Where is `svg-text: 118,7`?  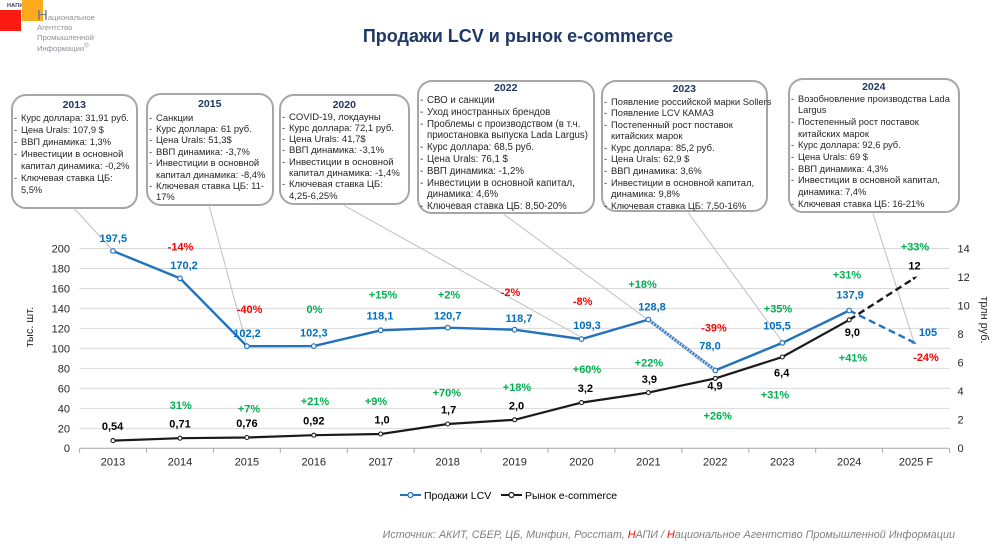
svg-text: 118,7 is located at coordinates (519, 319).